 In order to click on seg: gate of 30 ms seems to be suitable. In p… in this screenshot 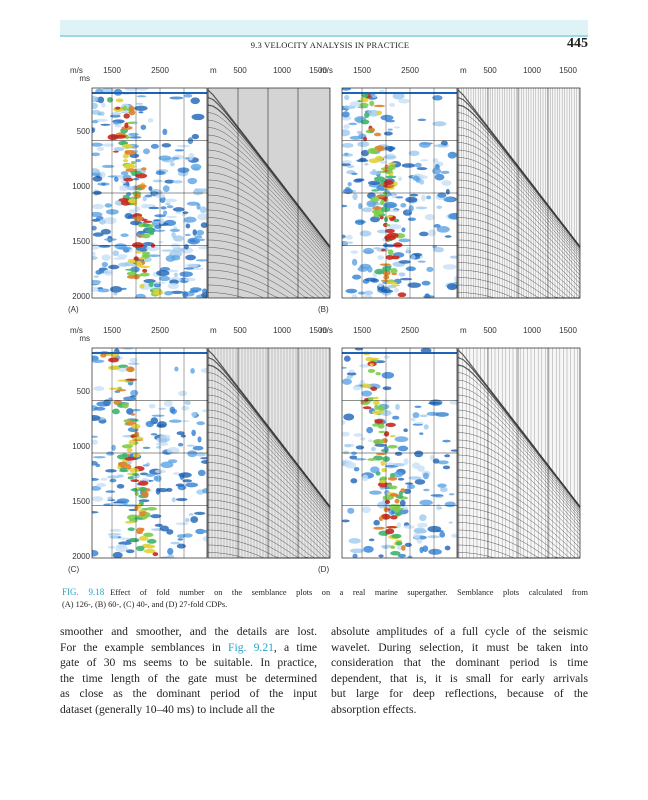, I will do `click(188, 663)`.